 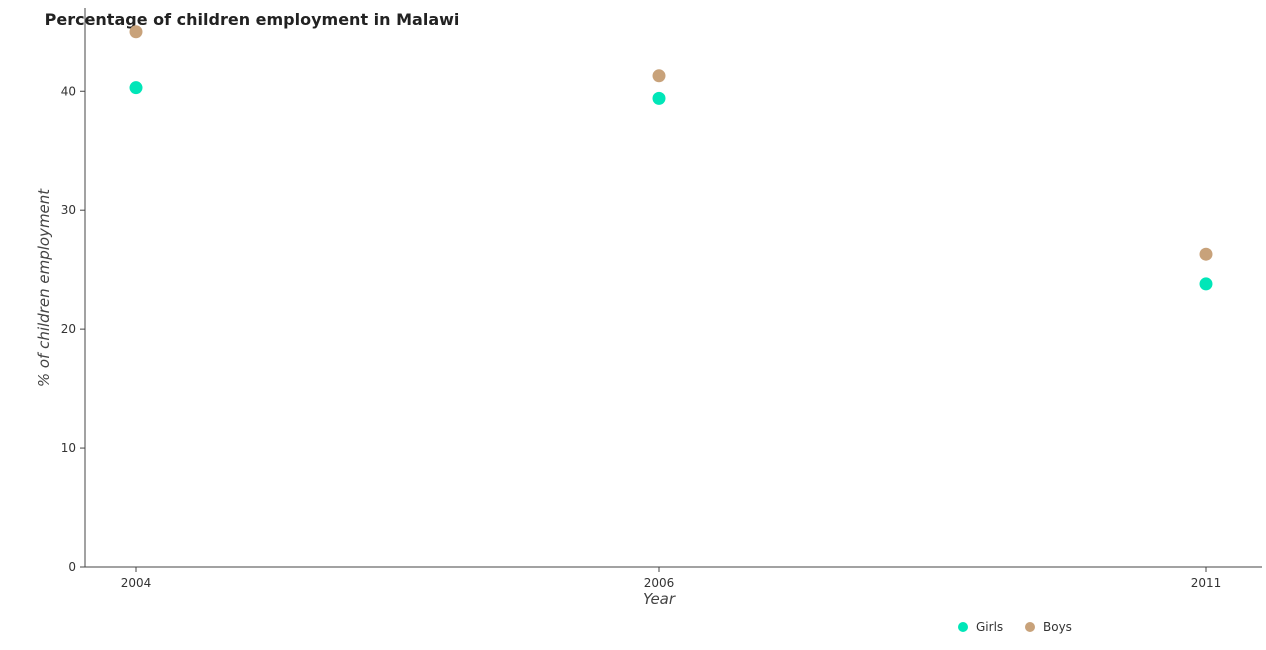 I want to click on legend-label-girls: Girls, so click(x=989, y=627).